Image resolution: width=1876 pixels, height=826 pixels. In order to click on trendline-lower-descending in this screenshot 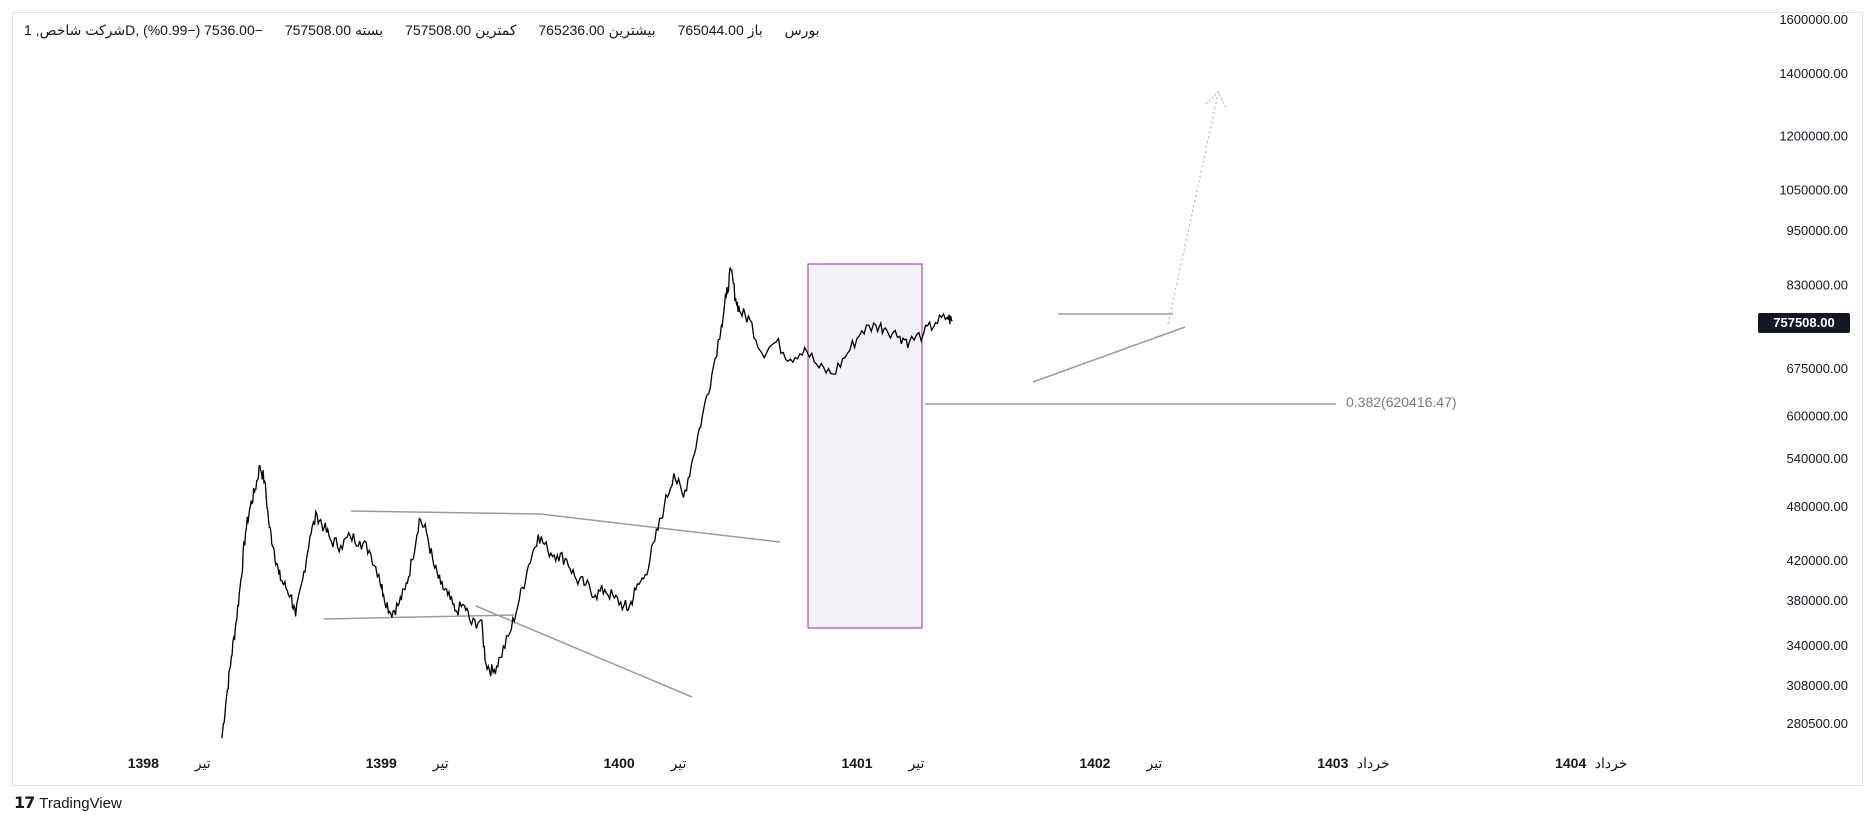, I will do `click(584, 651)`.